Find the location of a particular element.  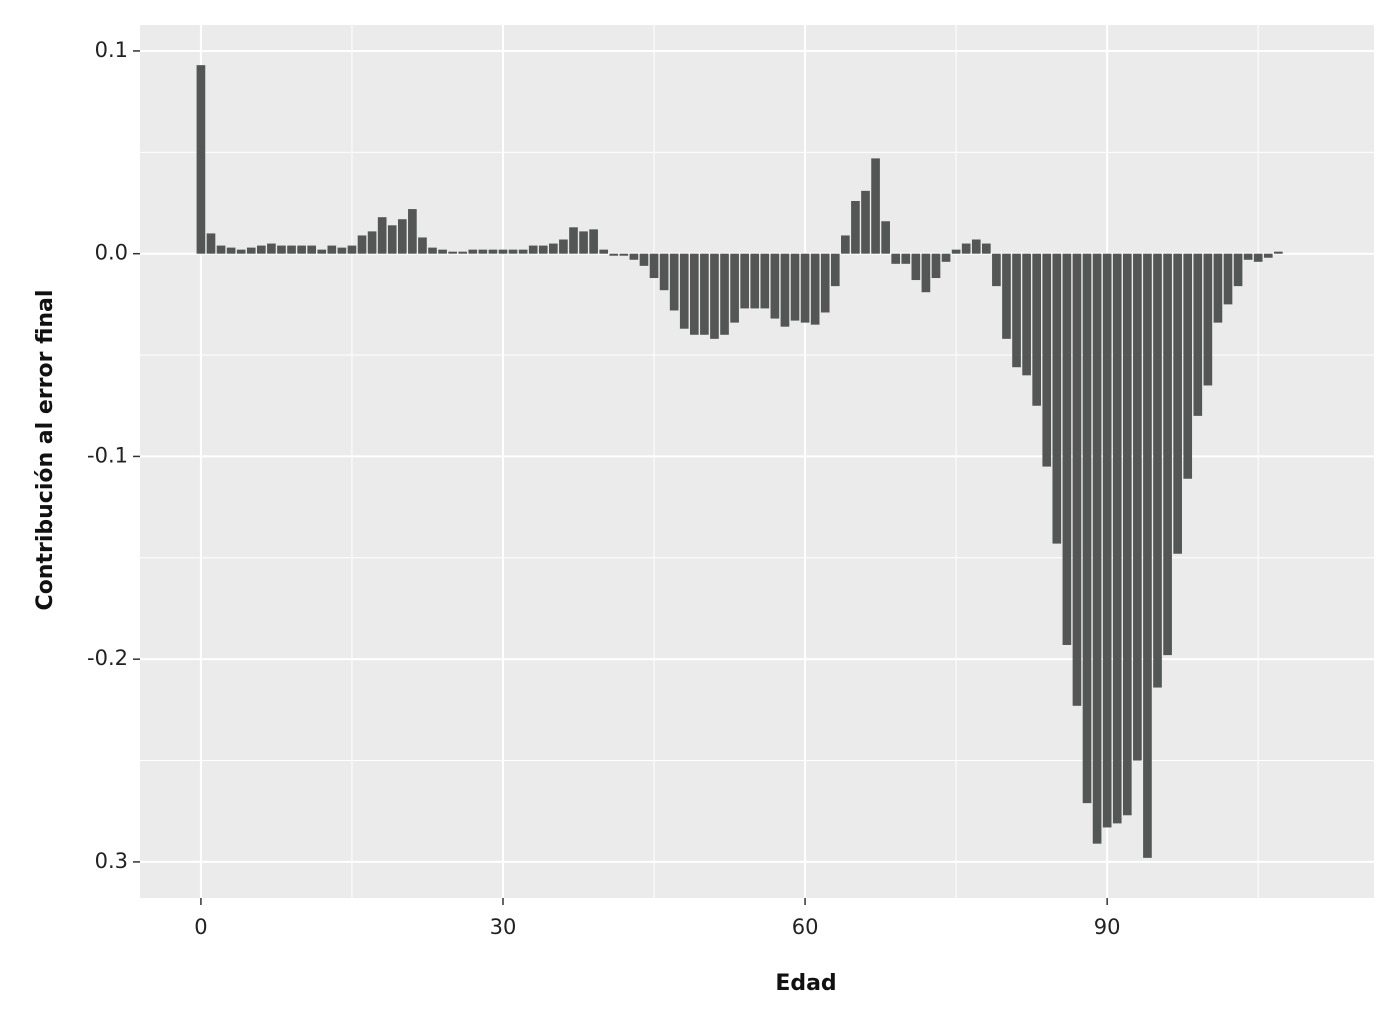

x-tick-label: 90 is located at coordinates (1107, 927).